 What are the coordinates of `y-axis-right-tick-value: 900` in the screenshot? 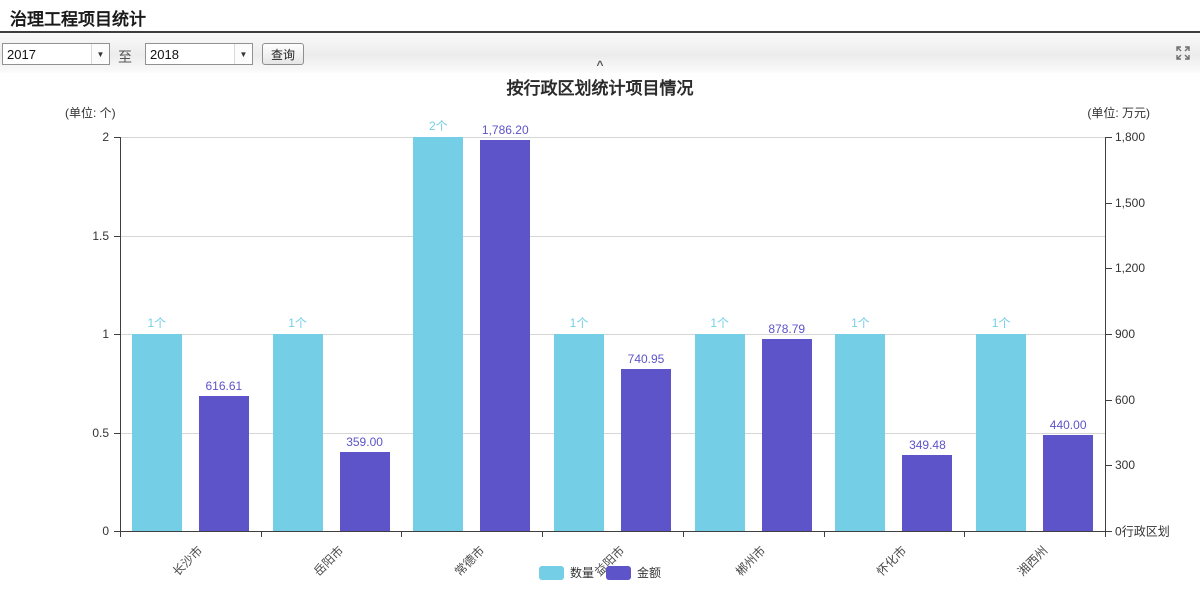 It's located at (1125, 334).